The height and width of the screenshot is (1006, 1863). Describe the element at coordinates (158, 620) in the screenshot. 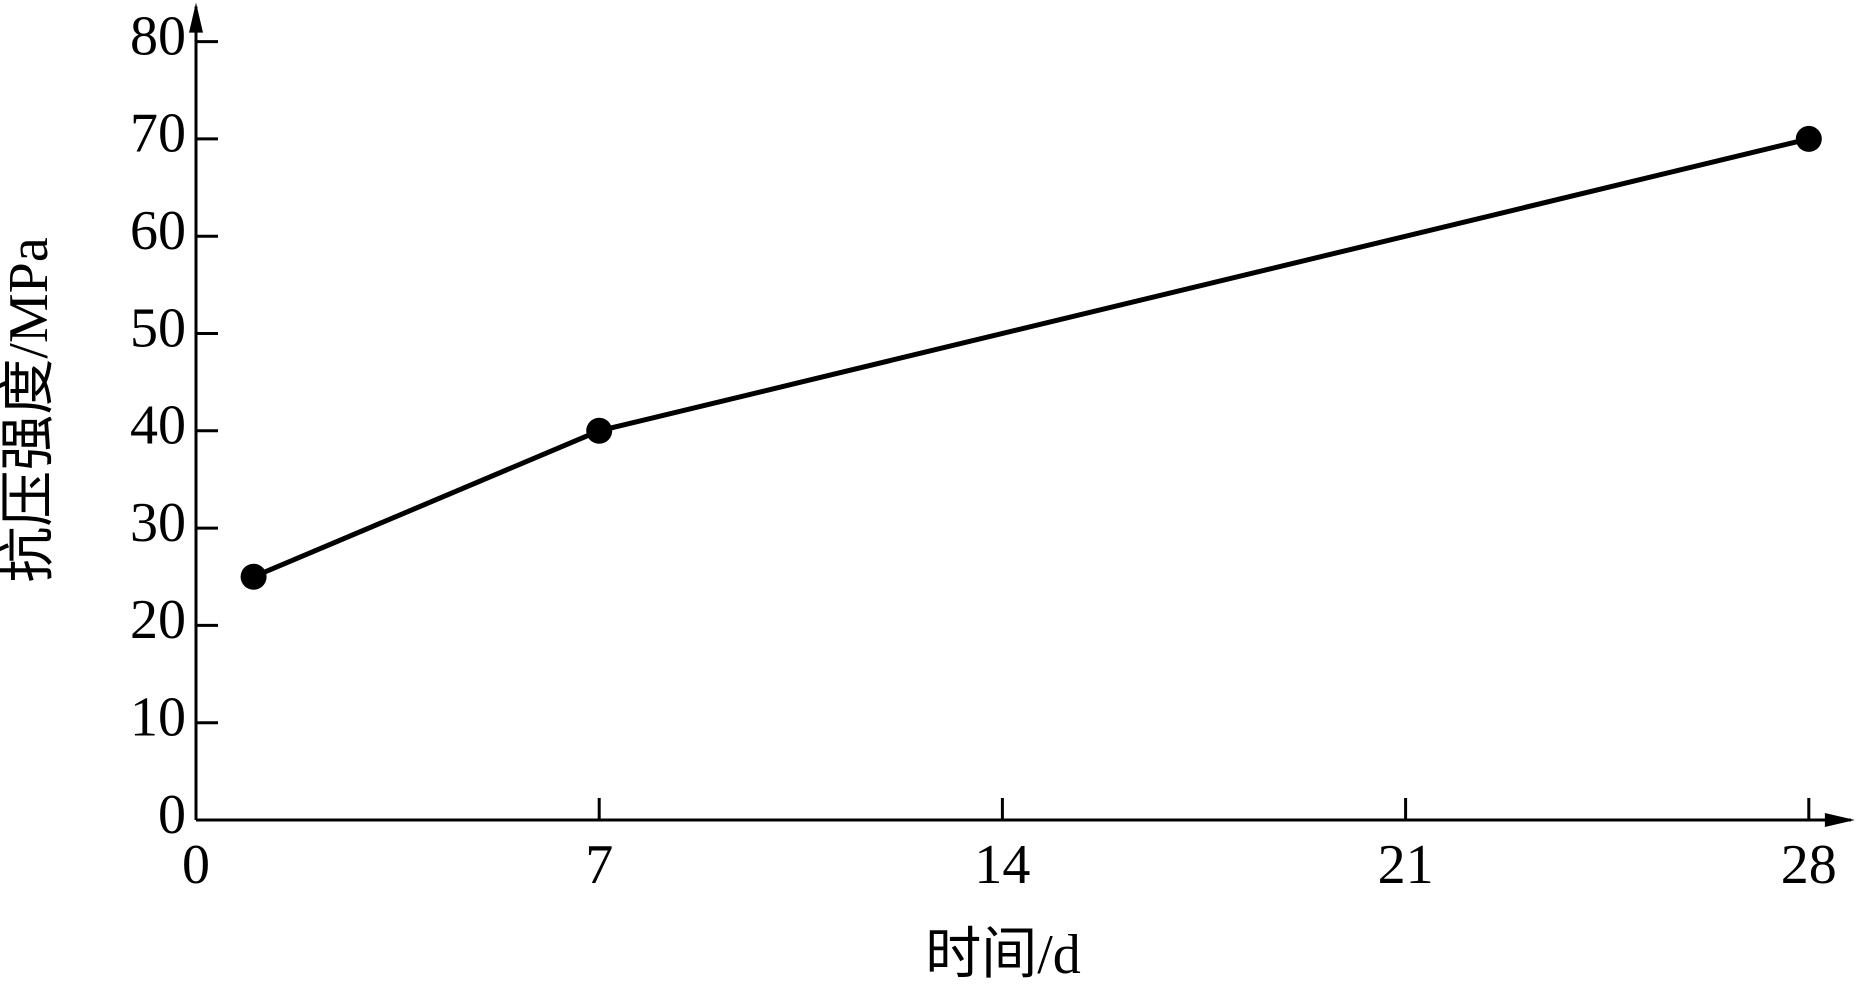

I see `y-tick-label: 20` at that location.